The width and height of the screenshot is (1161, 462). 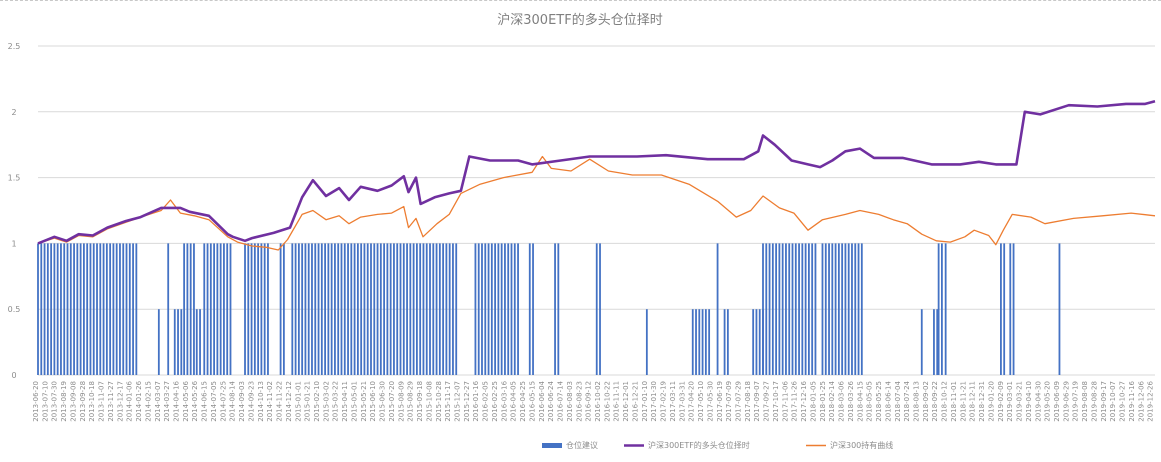 I want to click on x-tick-label: 2015-02-10, so click(x=317, y=401).